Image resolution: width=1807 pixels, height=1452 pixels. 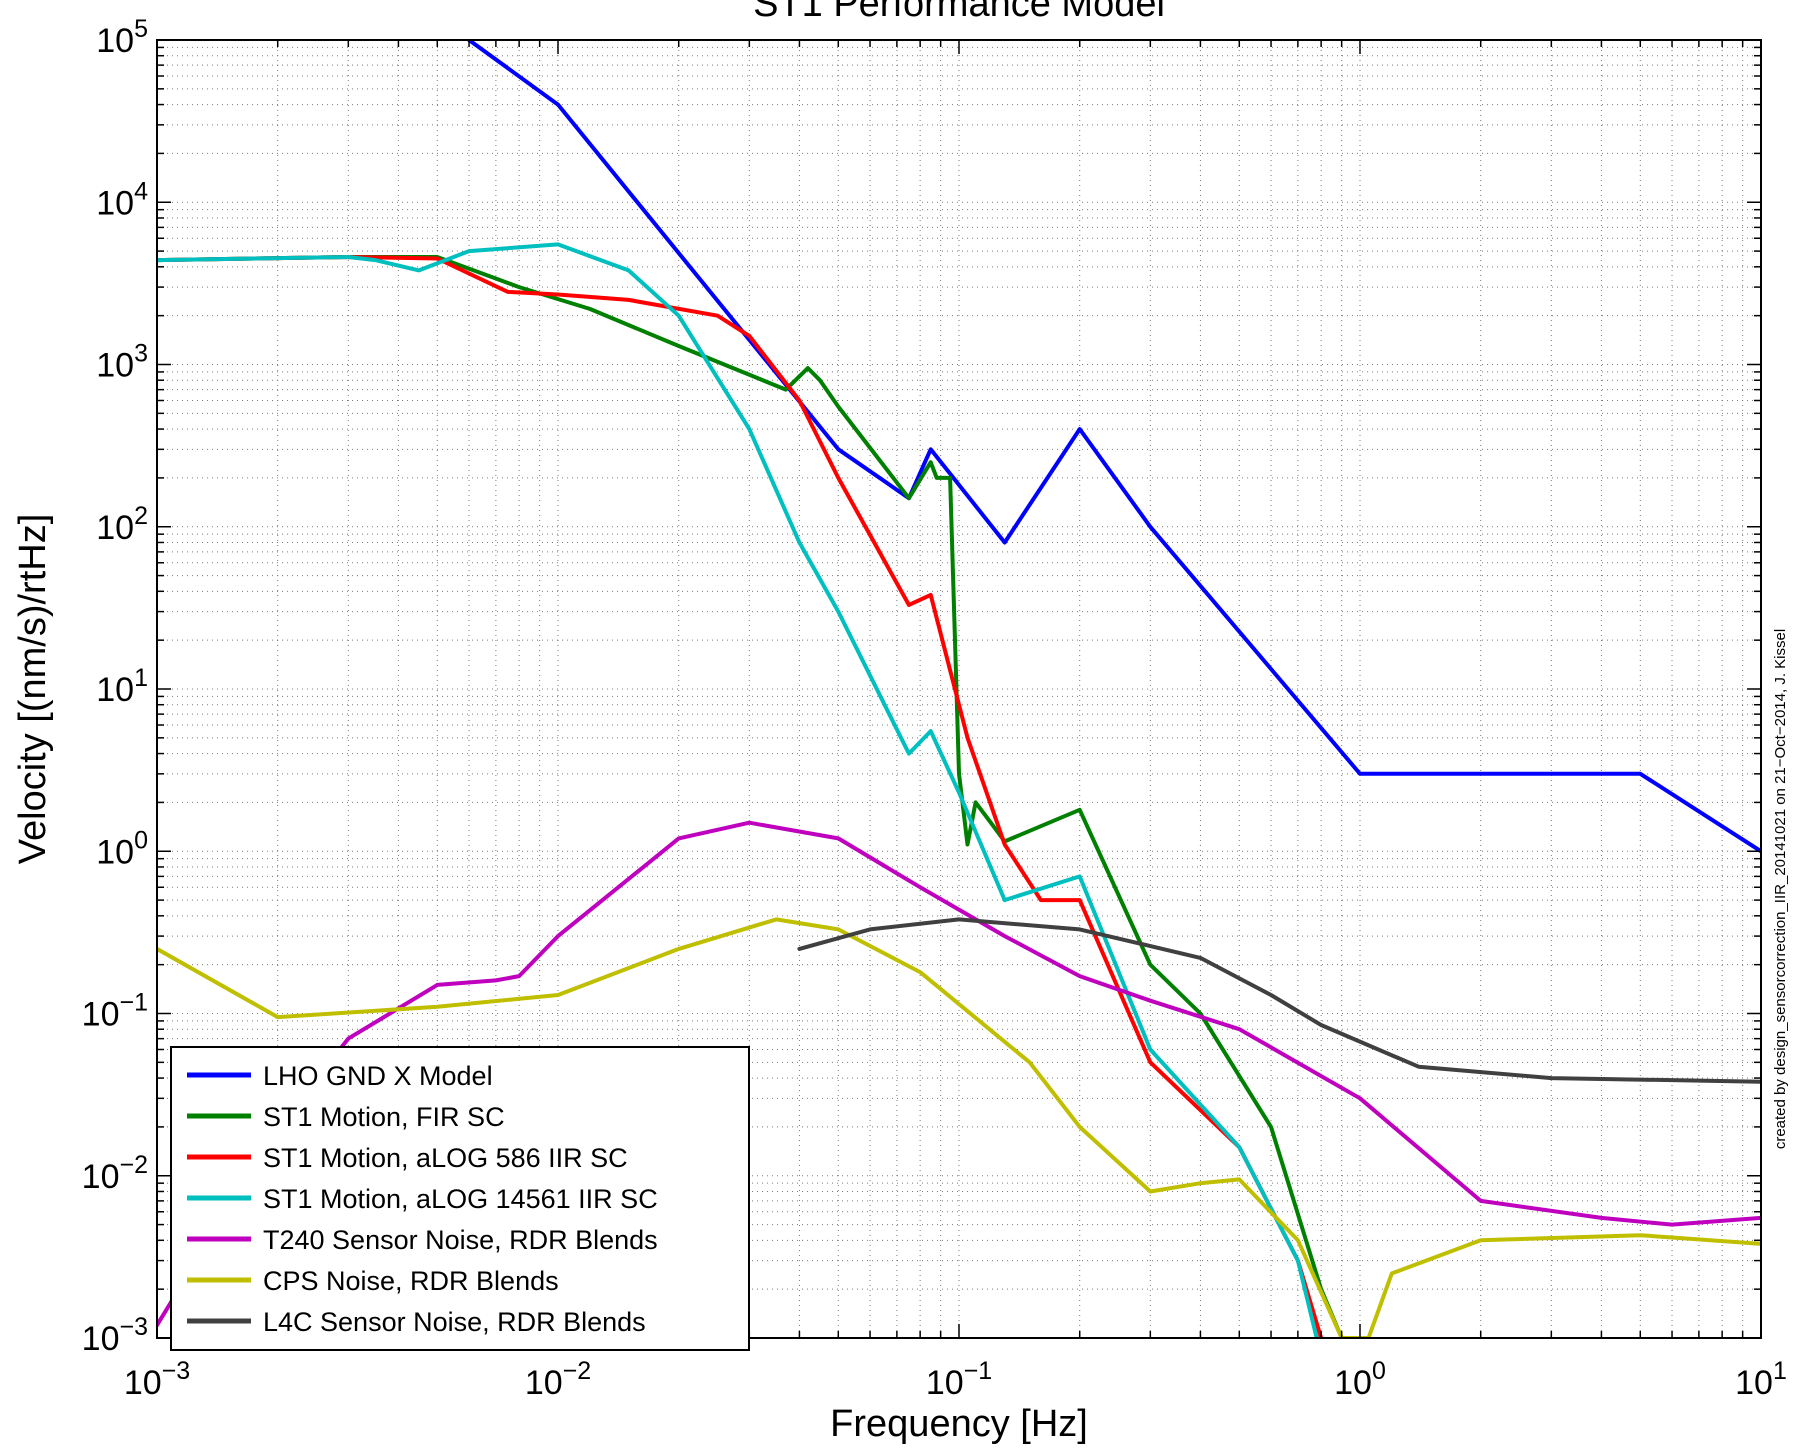 I want to click on y-tick-label: 10⁻³, so click(x=115, y=1335).